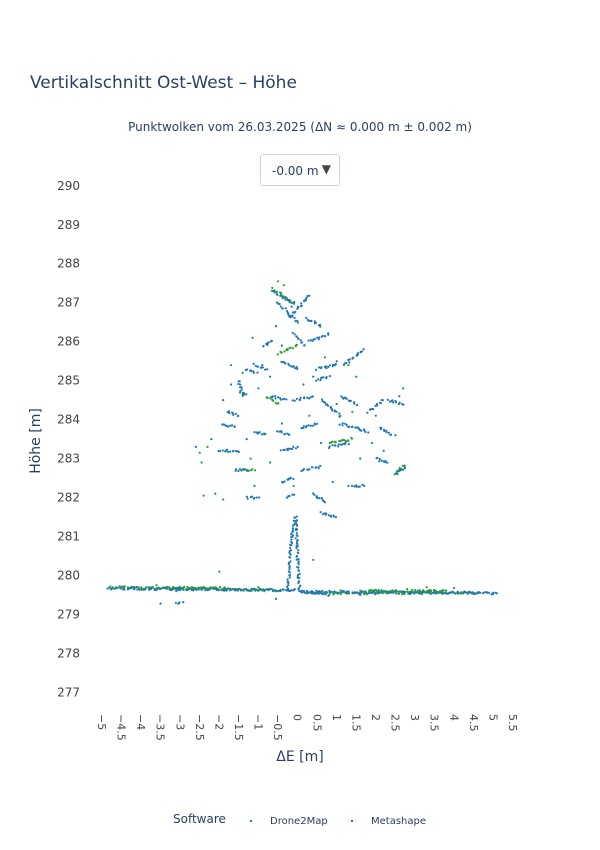 The height and width of the screenshot is (850, 600). Describe the element at coordinates (36, 441) in the screenshot. I see `y-axis-label: Höhe [m]` at that location.